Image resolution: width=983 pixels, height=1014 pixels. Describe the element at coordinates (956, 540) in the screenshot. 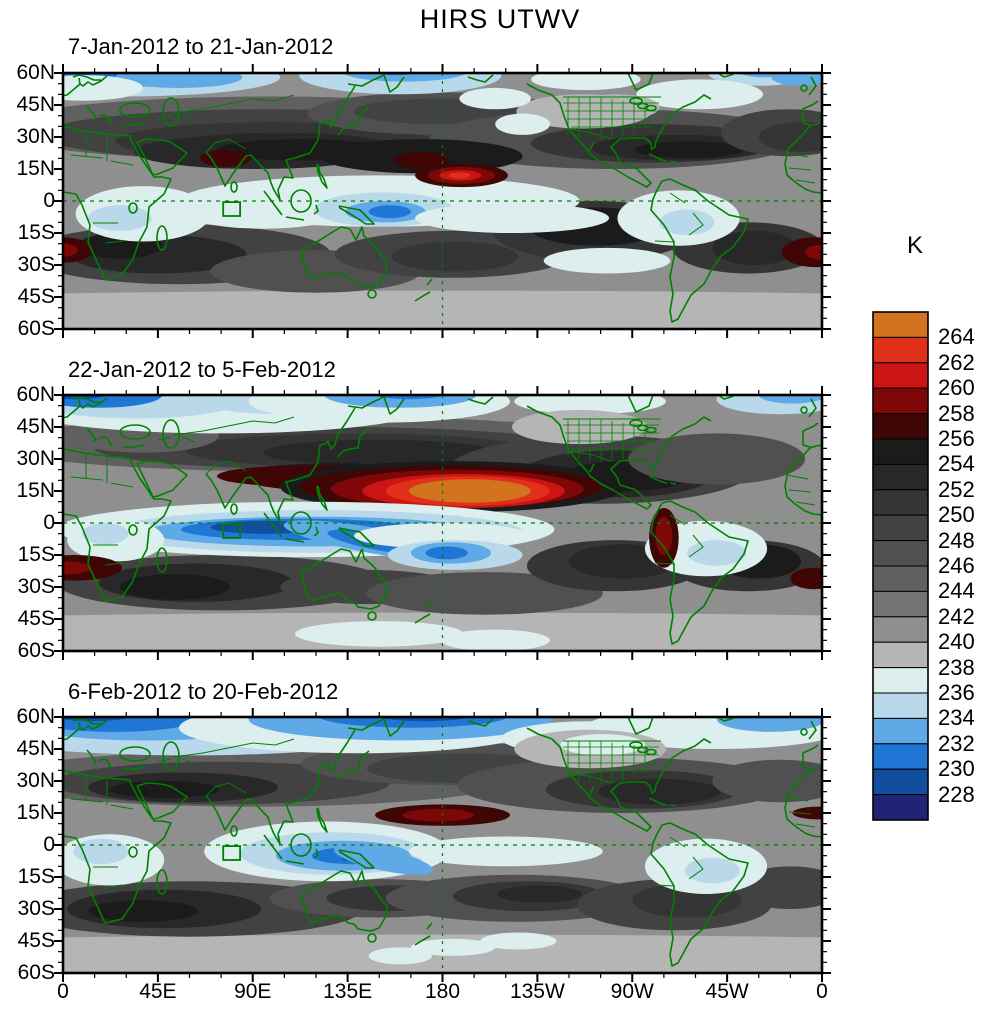

I see `colorbar-tick-label: 248` at that location.